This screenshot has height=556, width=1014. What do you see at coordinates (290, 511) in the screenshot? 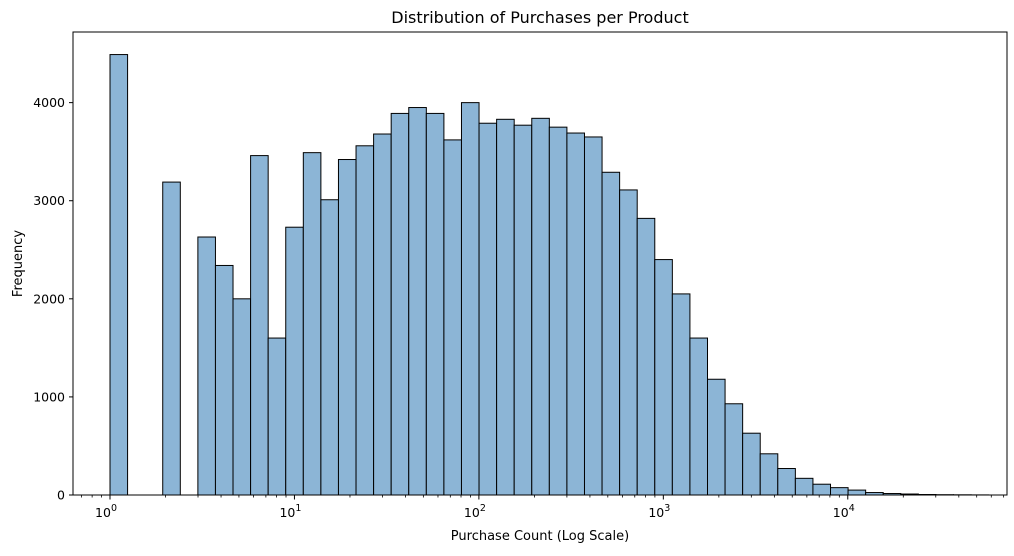
I see `x-tick-label: 10¹` at bounding box center [290, 511].